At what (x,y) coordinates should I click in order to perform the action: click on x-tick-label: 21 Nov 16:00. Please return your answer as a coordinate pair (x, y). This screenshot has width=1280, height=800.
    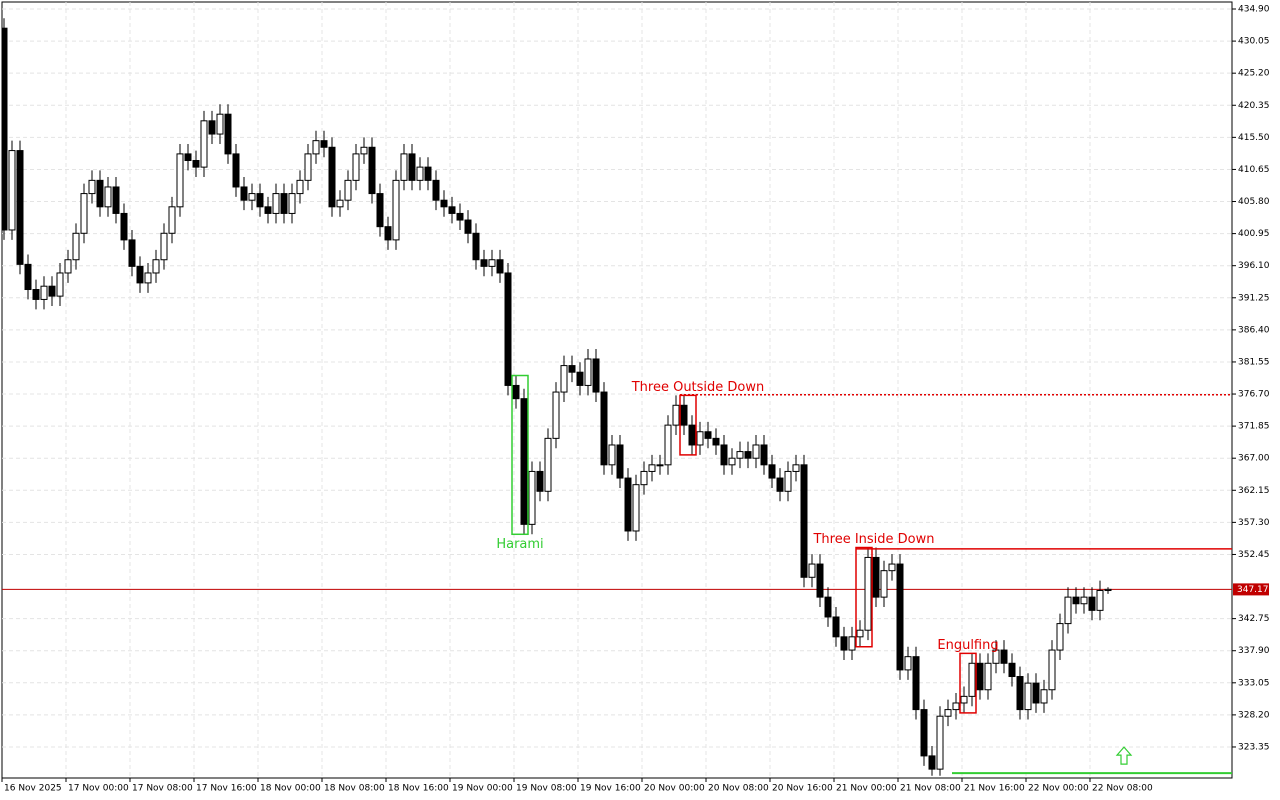
    Looking at the image, I should click on (994, 789).